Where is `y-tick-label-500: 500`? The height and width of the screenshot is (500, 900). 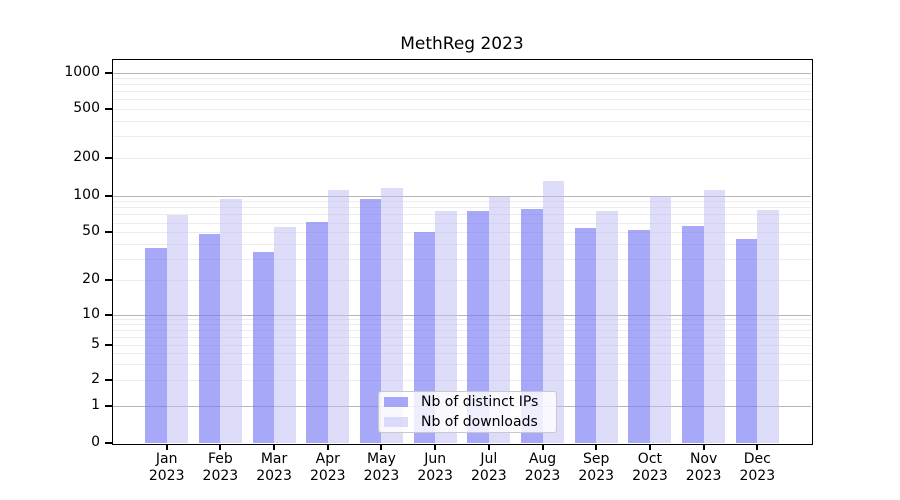
y-tick-label-500: 500 is located at coordinates (86, 107).